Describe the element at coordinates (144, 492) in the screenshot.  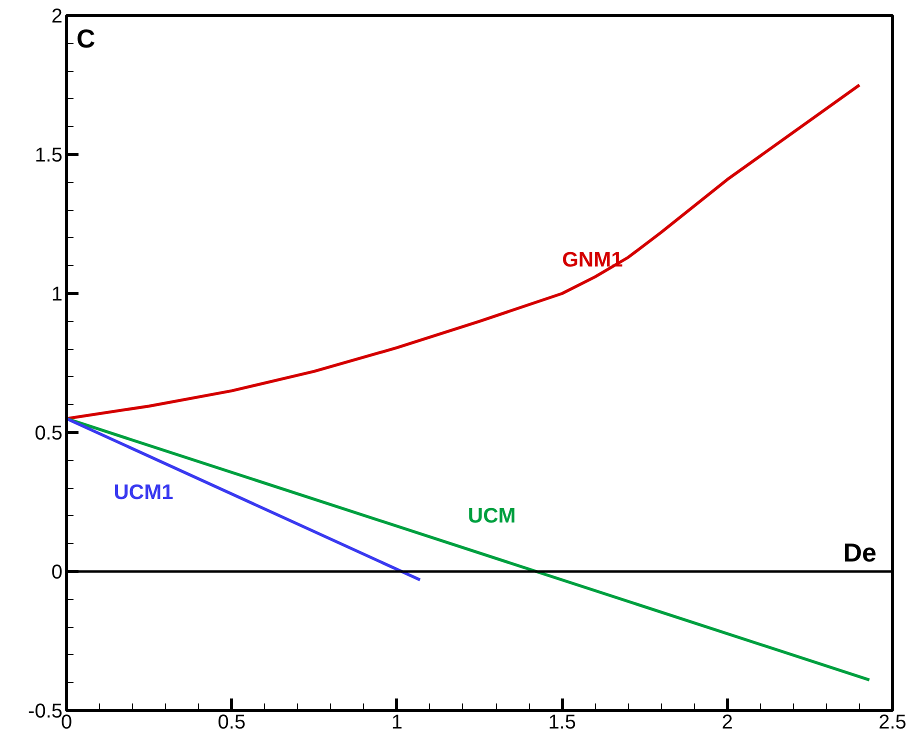
I see `series-label: UCM1` at that location.